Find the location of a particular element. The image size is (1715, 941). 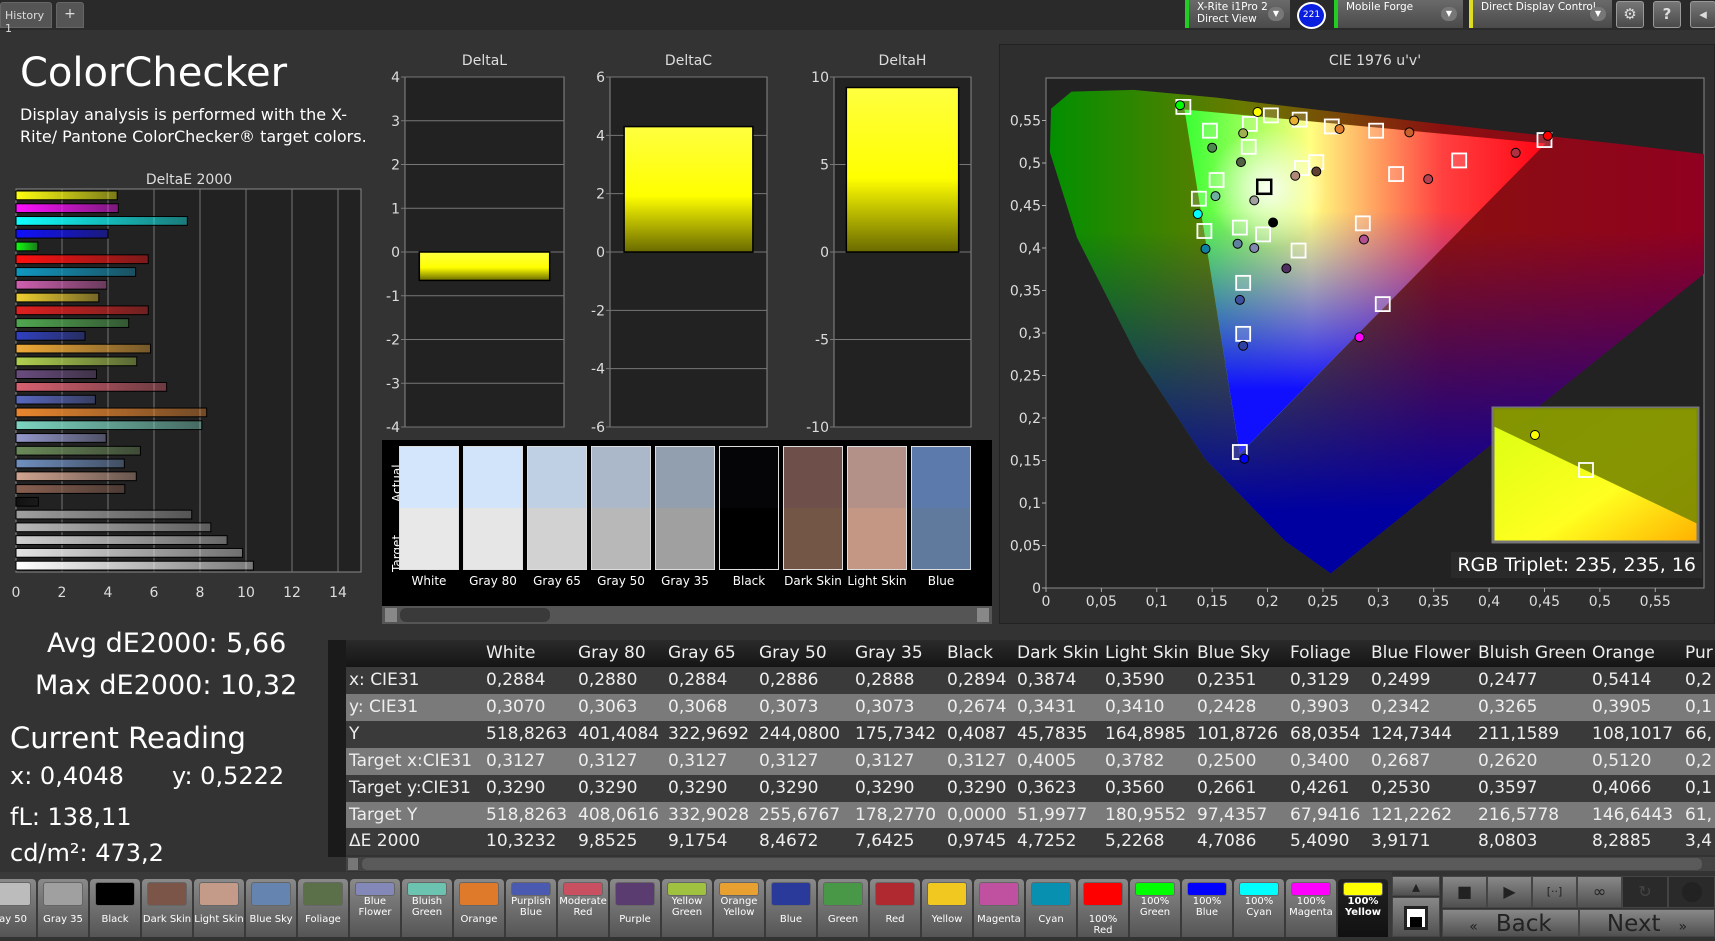

patch-button: Blue Sky is located at coordinates (271, 908).